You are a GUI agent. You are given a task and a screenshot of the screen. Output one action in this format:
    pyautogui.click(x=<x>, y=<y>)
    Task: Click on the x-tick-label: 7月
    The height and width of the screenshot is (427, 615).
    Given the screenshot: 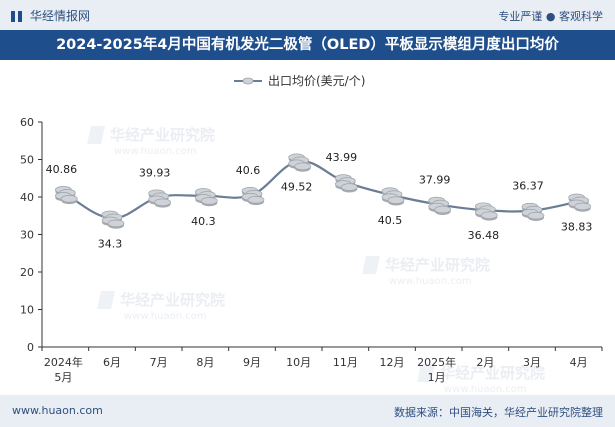 What is the action you would take?
    pyautogui.click(x=159, y=362)
    